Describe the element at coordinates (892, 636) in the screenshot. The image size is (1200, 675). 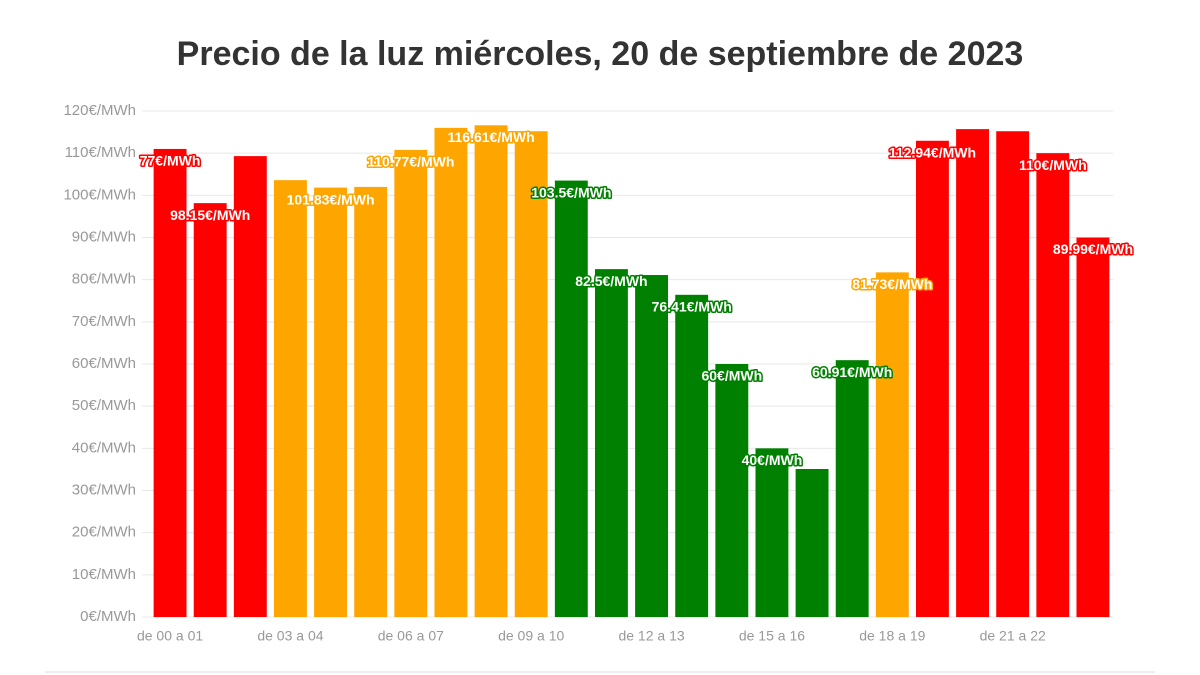
I see `x-tick-label: de 18 a 19` at that location.